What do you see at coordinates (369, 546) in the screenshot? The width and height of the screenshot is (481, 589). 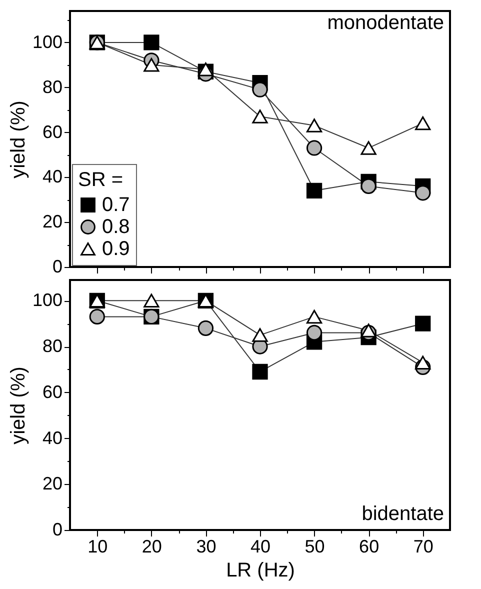 I see `x-tick-label: 60` at bounding box center [369, 546].